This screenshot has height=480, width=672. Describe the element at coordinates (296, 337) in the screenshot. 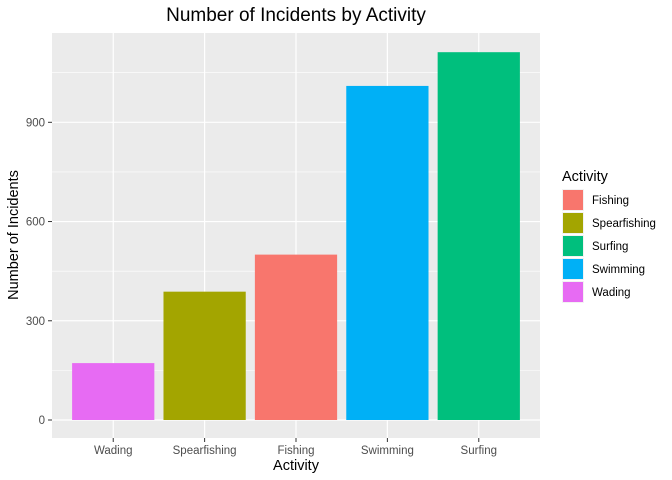

I see `bar-fishing` at that location.